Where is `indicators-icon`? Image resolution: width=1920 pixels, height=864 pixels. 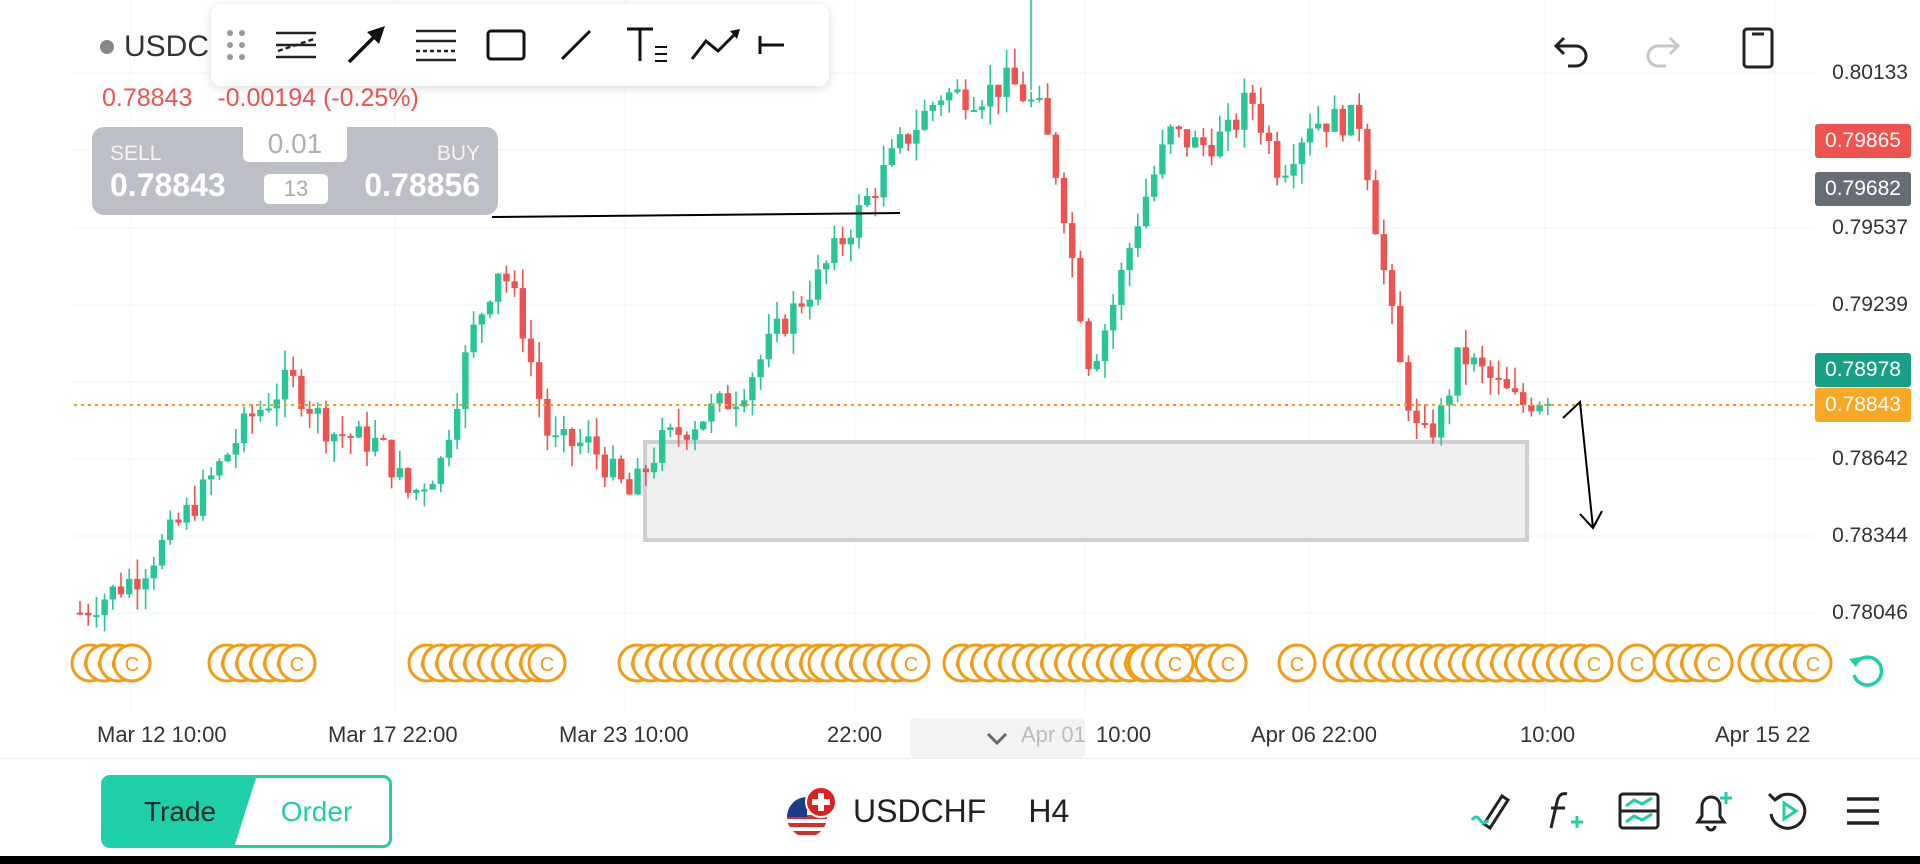
indicators-icon is located at coordinates (1564, 811).